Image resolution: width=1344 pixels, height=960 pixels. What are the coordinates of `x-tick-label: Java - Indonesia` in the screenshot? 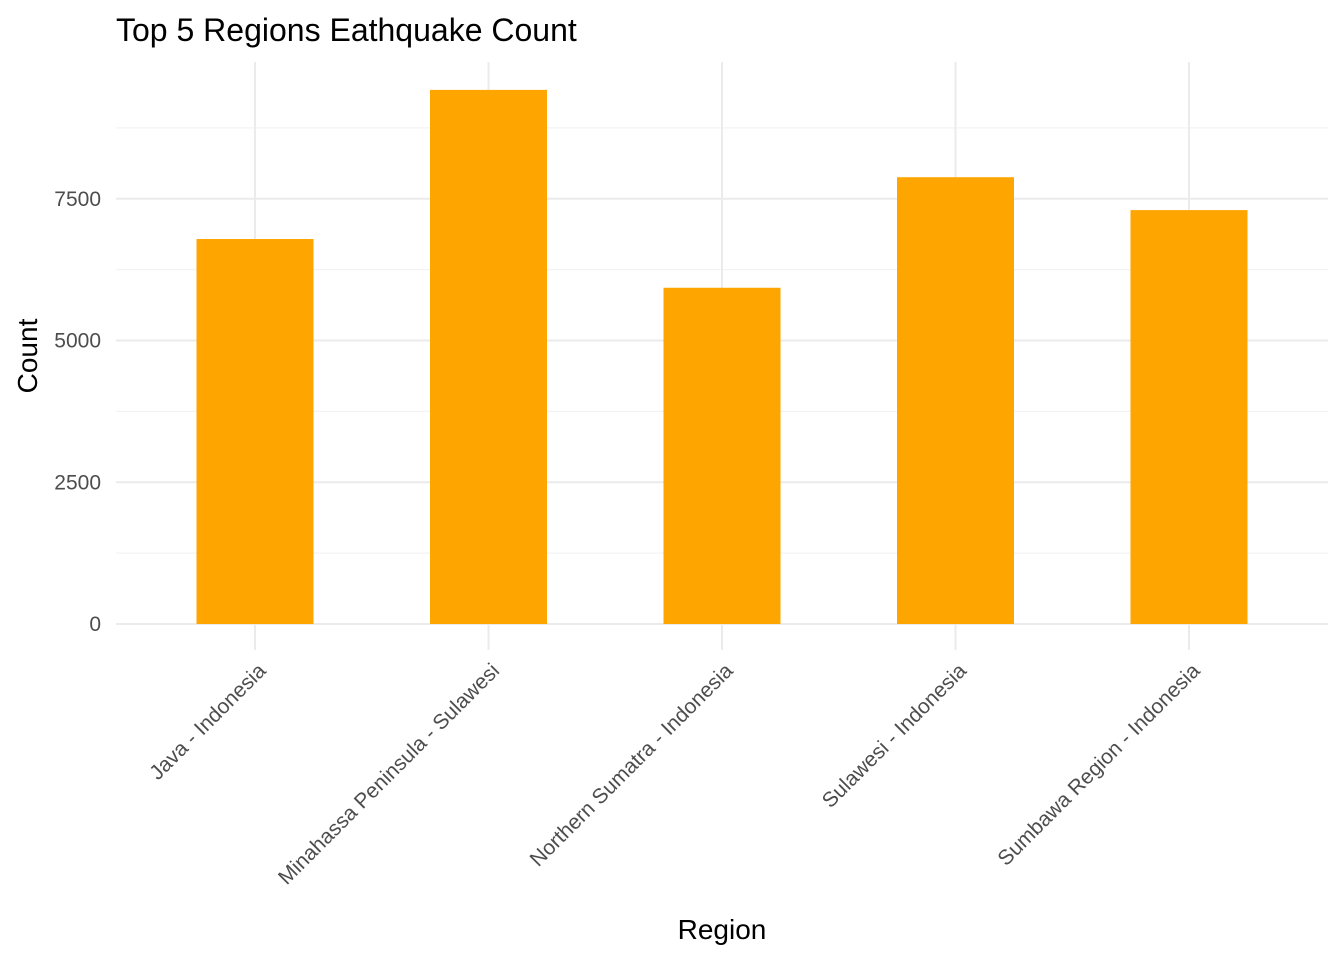 It's located at (207, 721).